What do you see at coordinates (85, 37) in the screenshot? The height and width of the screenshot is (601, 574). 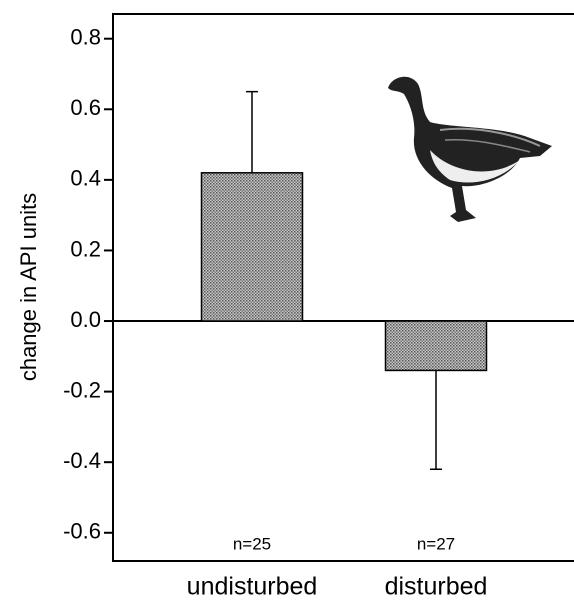 I see `y-tick-label: 0.8` at bounding box center [85, 37].